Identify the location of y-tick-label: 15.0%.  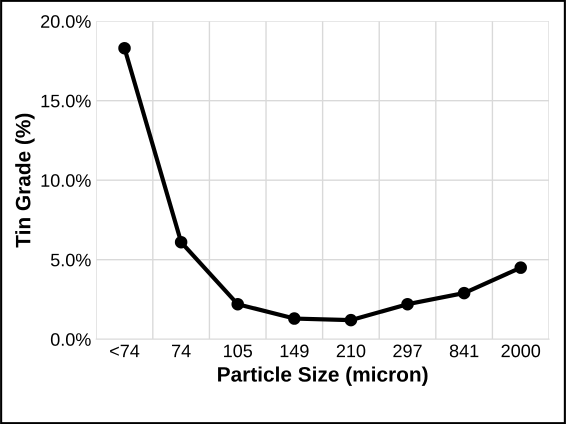
(66, 101).